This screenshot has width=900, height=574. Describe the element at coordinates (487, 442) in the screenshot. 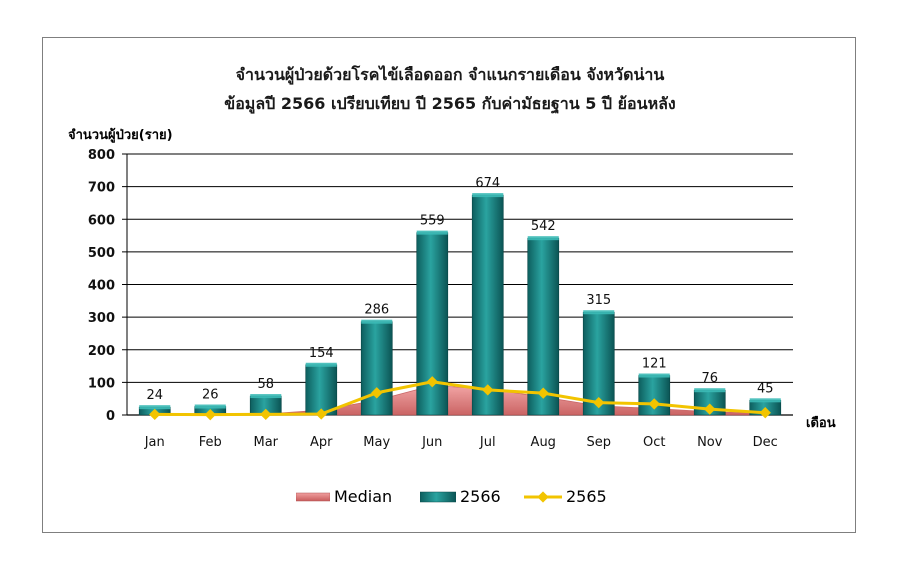

I see `x-tick-label: Jul` at that location.